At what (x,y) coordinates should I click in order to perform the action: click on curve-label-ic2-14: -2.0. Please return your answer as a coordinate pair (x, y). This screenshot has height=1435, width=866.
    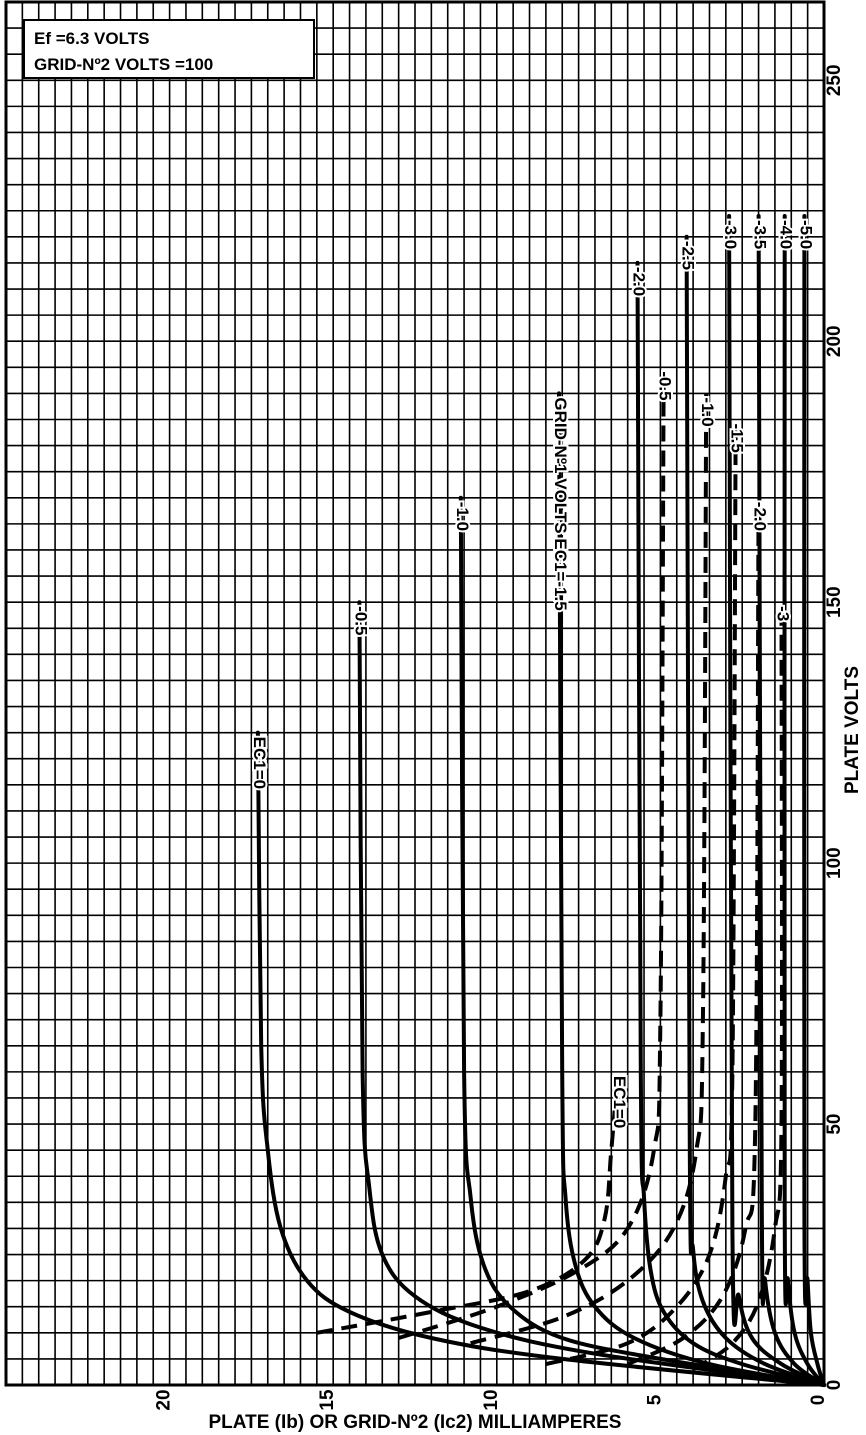
    Looking at the image, I should click on (760, 516).